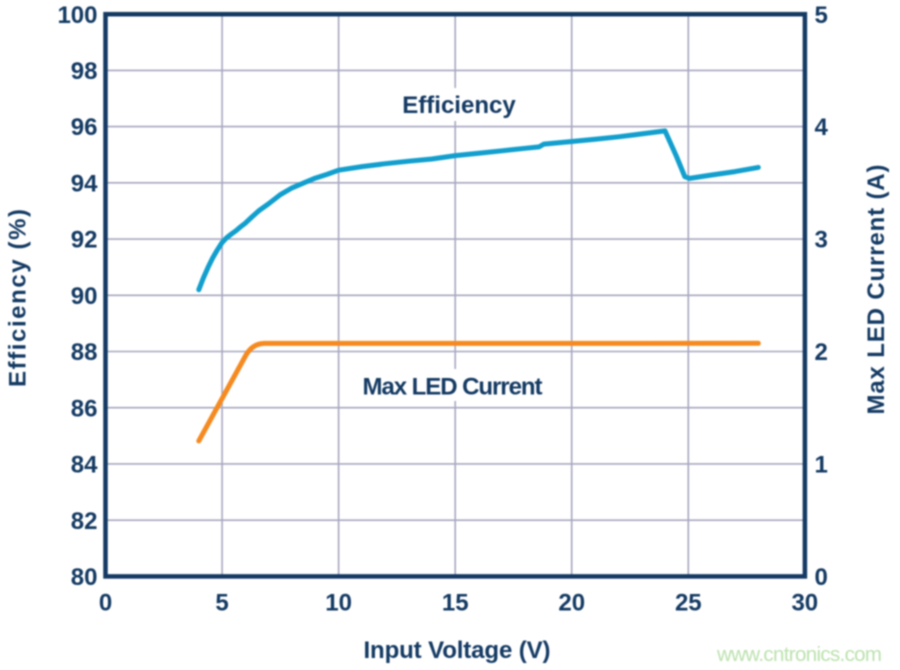  Describe the element at coordinates (876, 290) in the screenshot. I see `svg-text: Max LED Current (A)` at that location.